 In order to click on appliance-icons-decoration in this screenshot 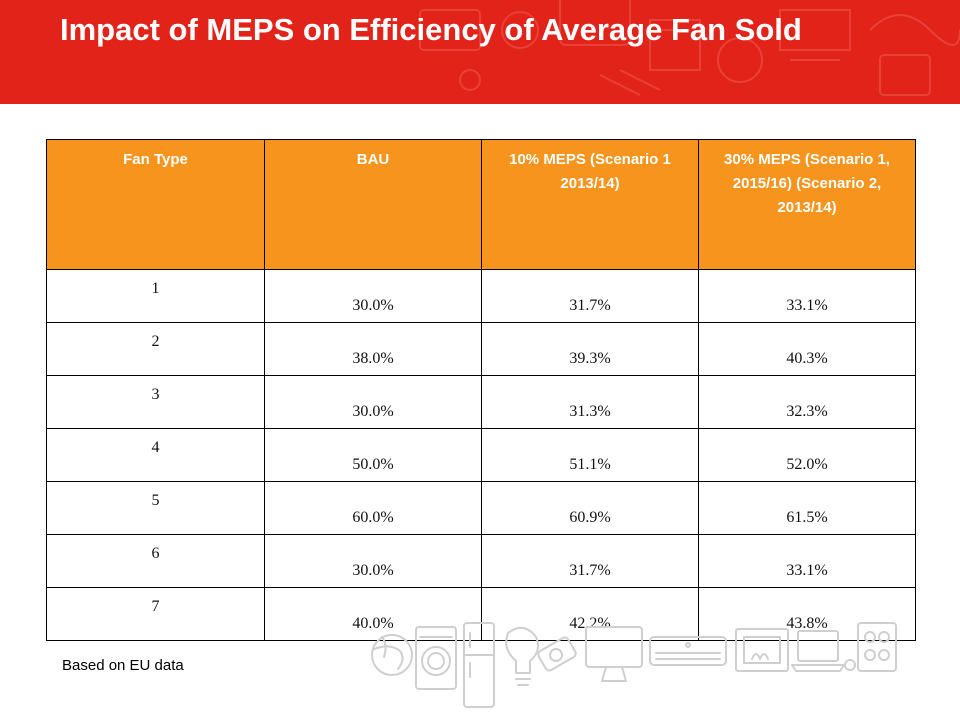, I will do `click(634, 665)`.